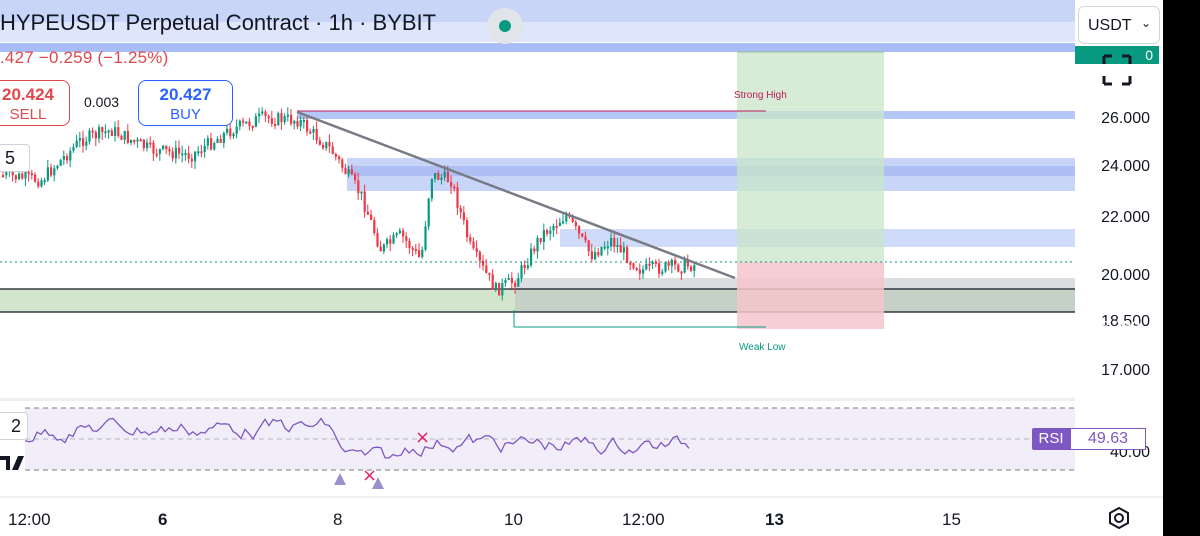 This screenshot has width=1200, height=536. I want to click on rsi-label: RSI, so click(1051, 439).